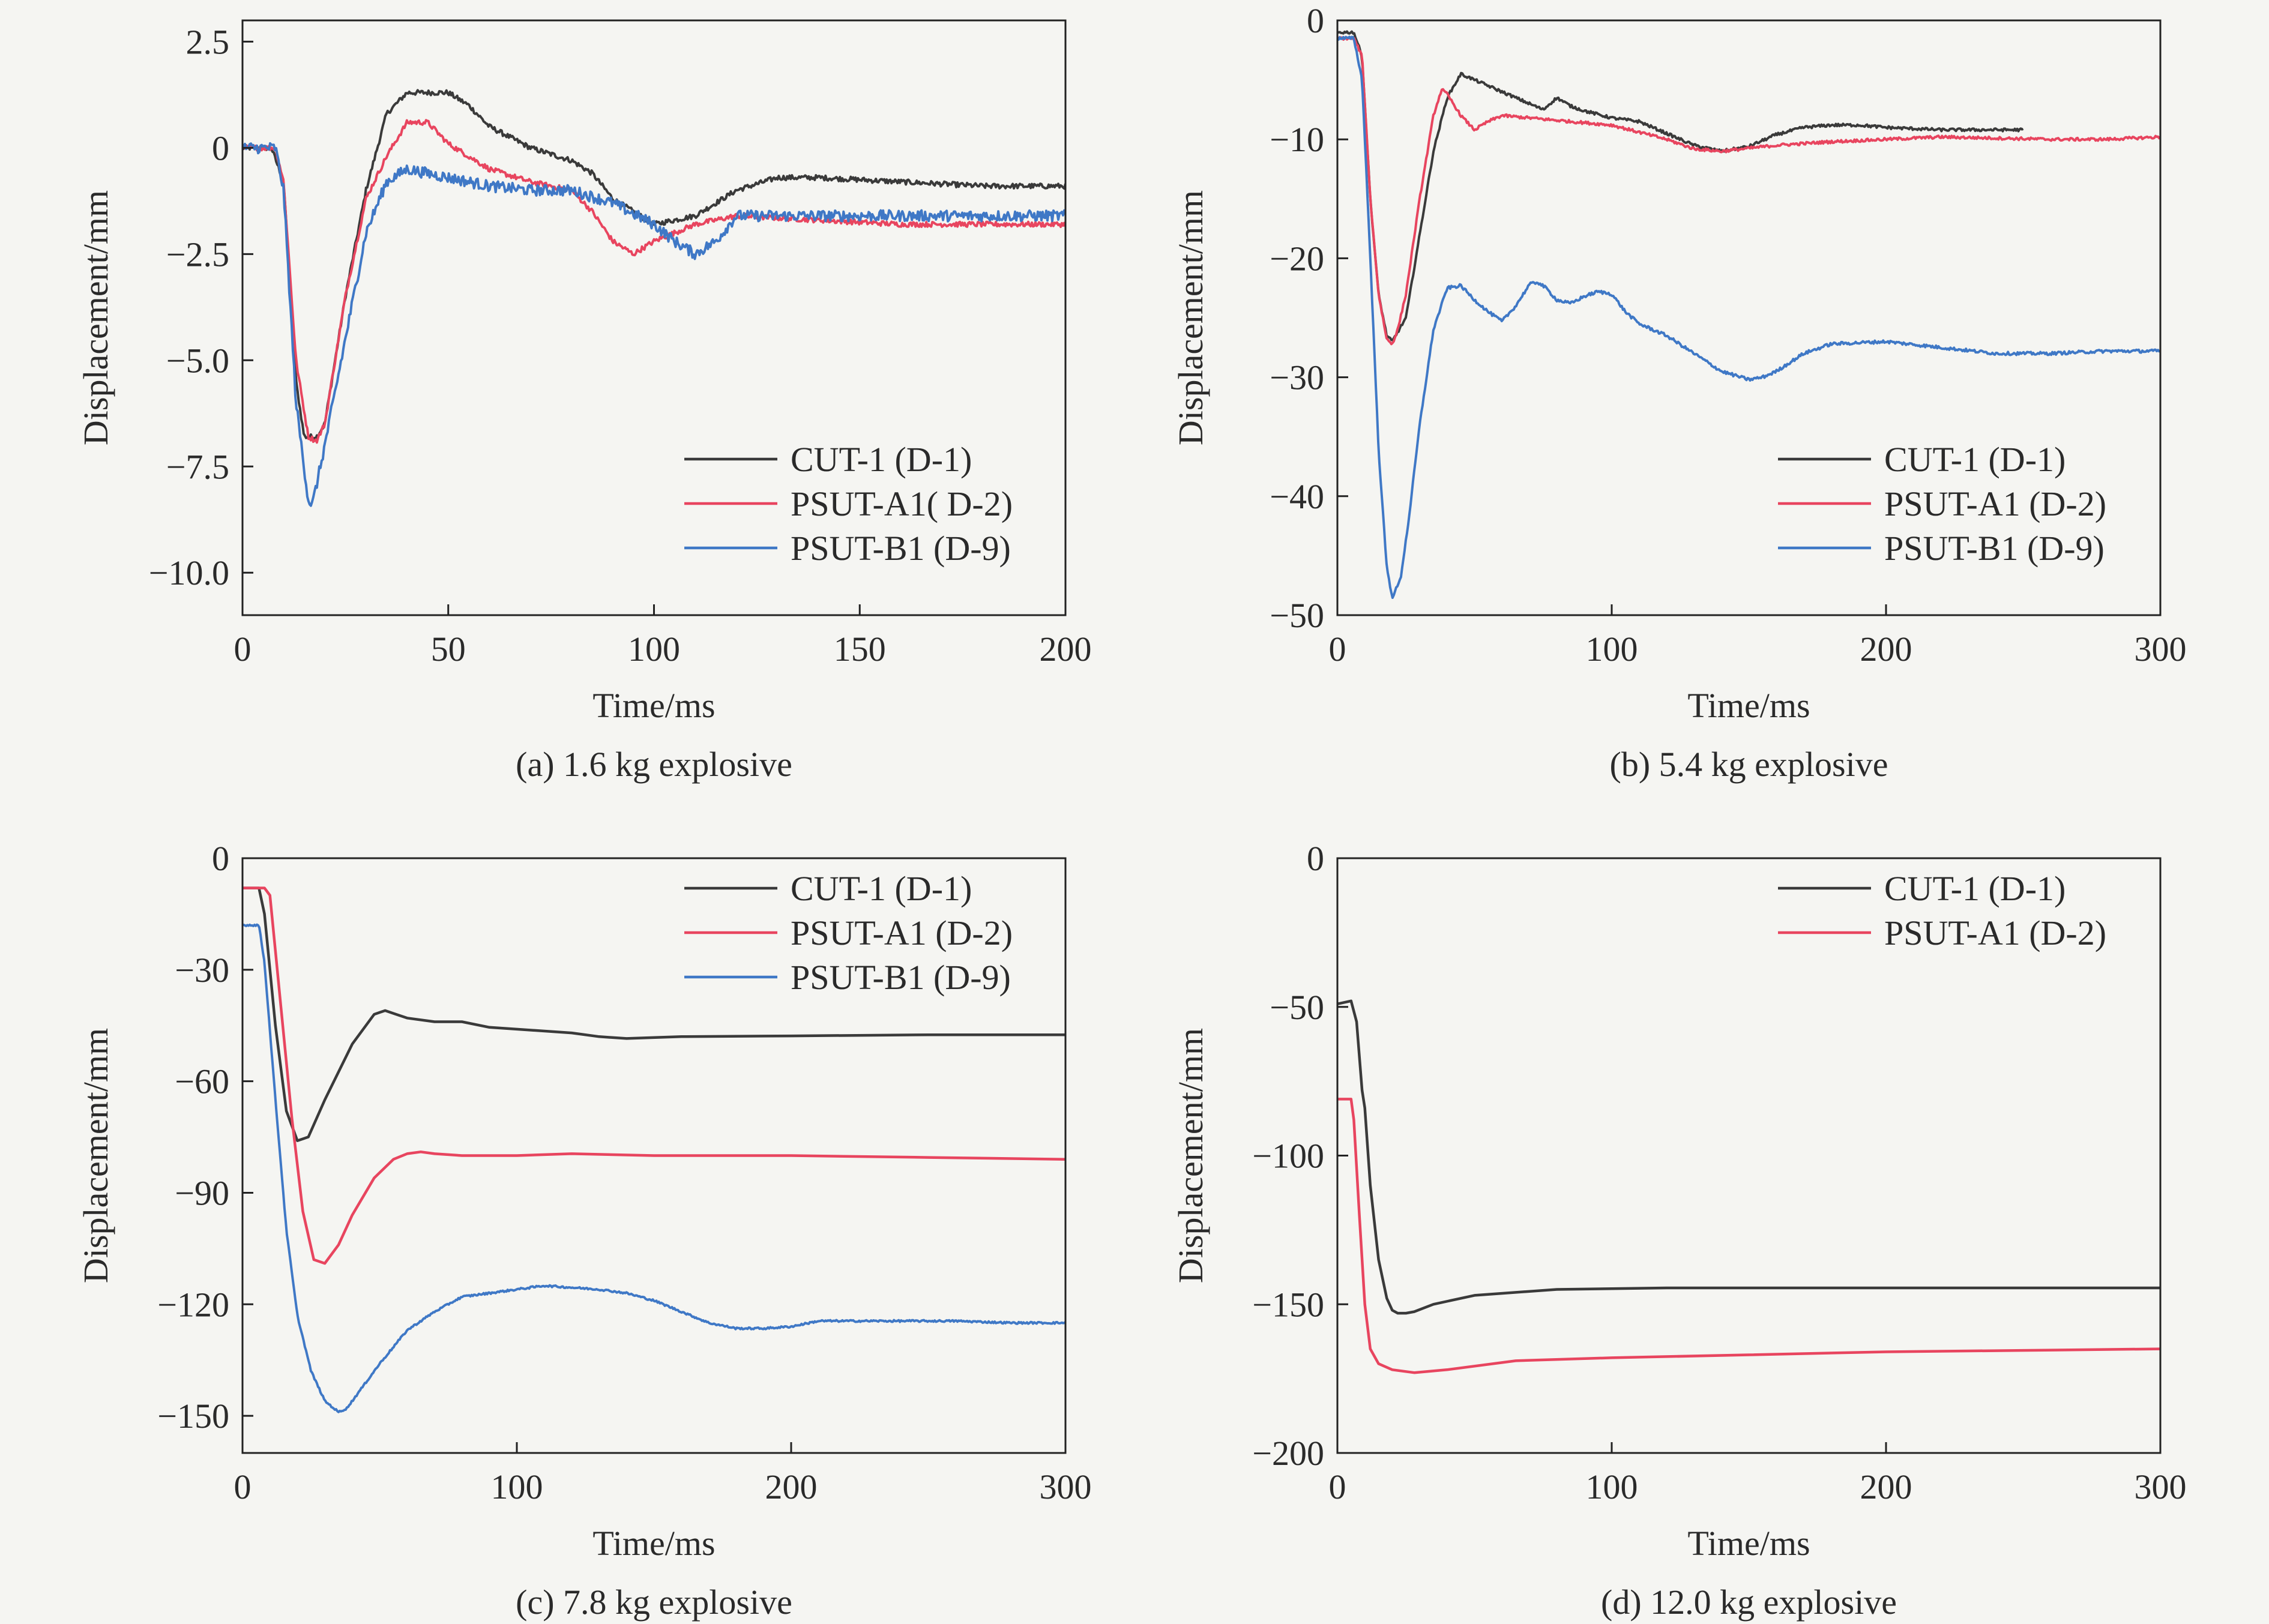  I want to click on y-tick-label: −90, so click(202, 1192).